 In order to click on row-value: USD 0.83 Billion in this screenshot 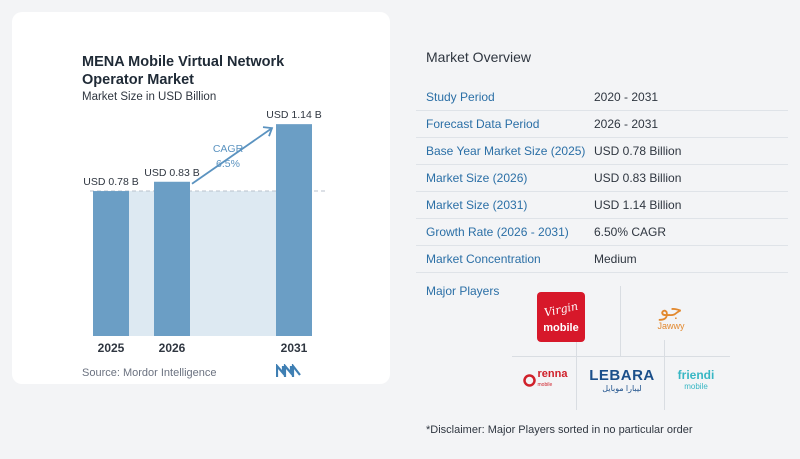, I will do `click(638, 178)`.